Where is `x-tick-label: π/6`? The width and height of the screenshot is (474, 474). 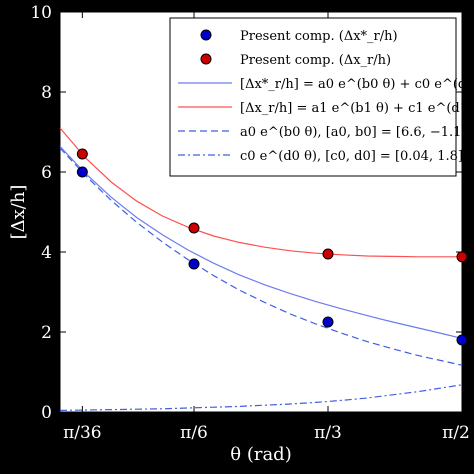 x-tick-label: π/6 is located at coordinates (194, 433).